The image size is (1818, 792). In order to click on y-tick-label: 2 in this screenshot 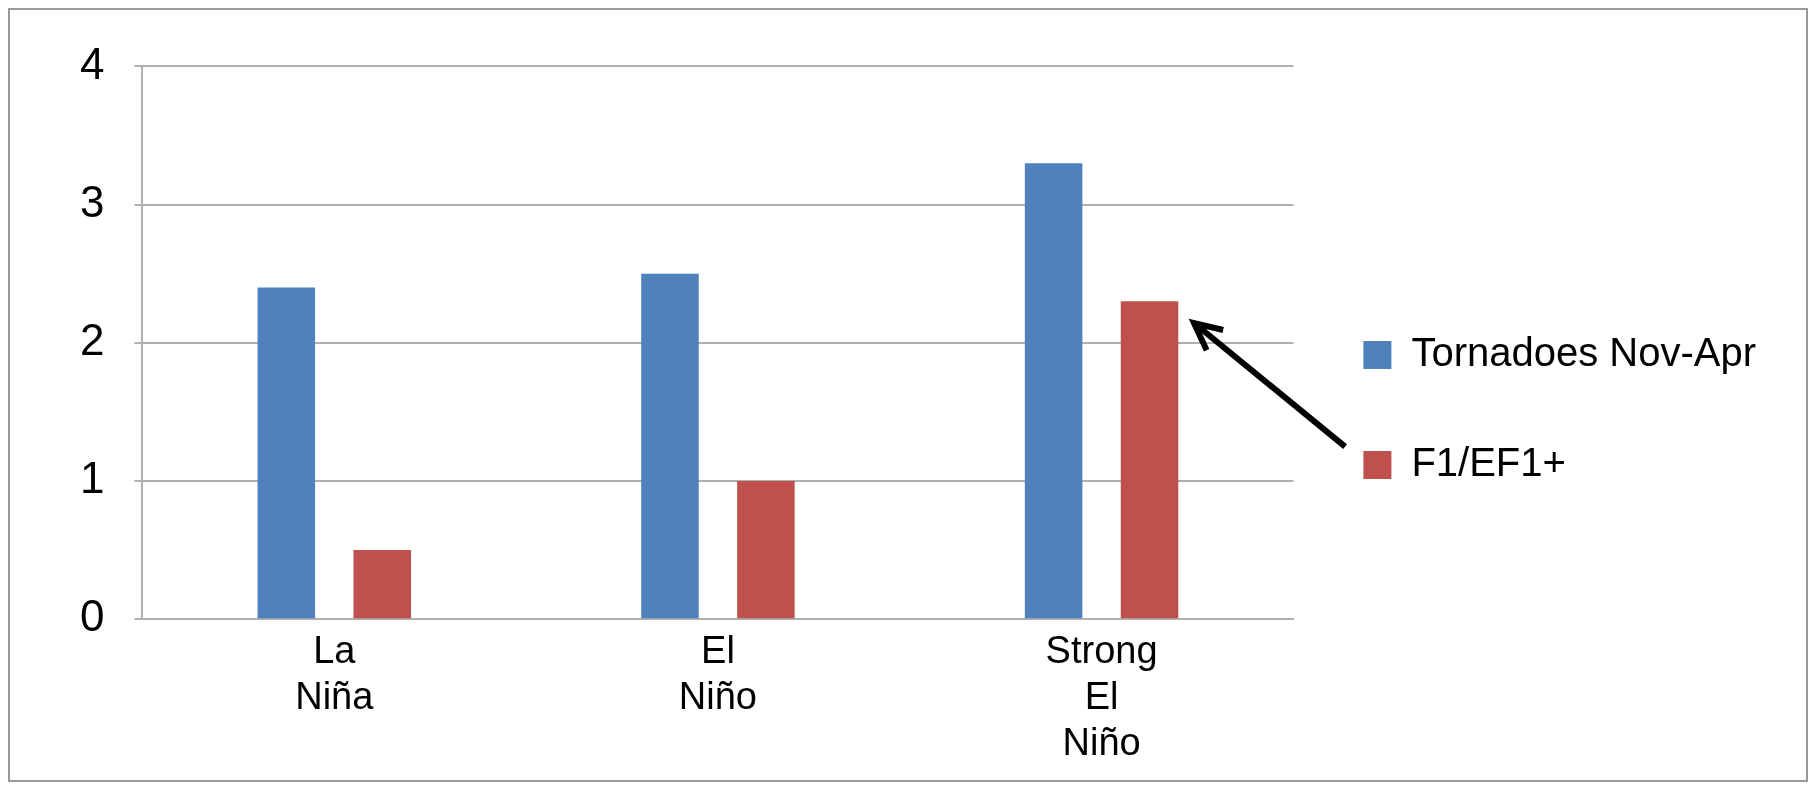, I will do `click(92, 339)`.